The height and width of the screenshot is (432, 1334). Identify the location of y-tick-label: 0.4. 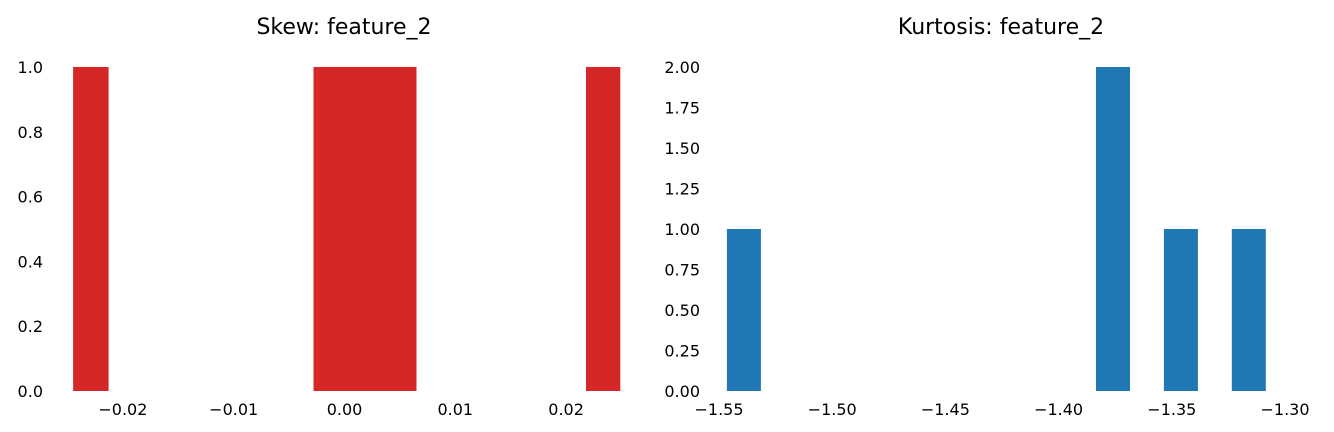
(30, 261).